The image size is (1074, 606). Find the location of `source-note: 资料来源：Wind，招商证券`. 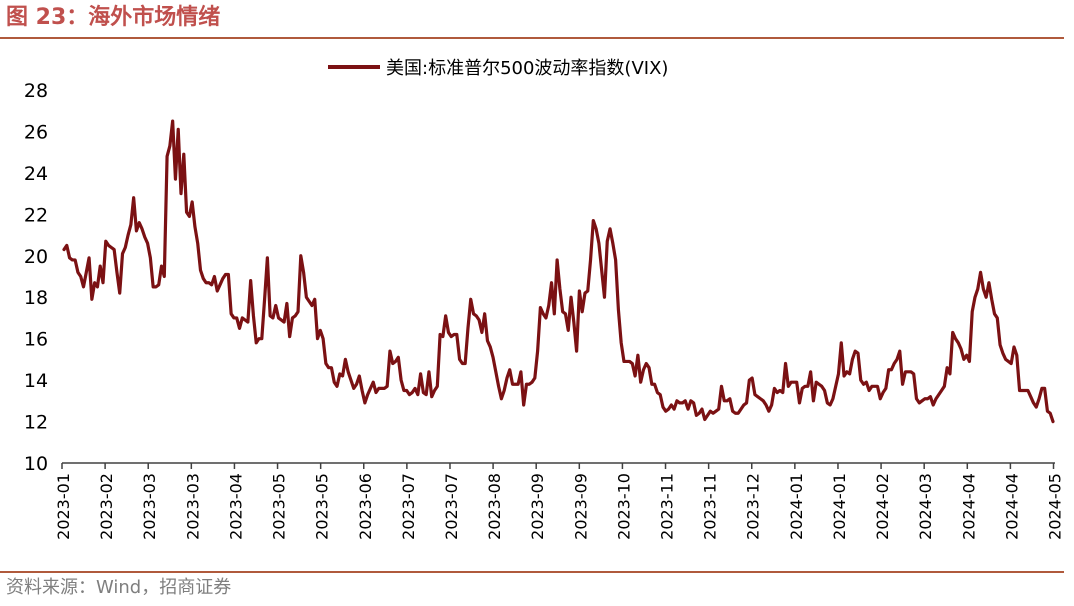

source-note: 资料来源：Wind，招商证券 is located at coordinates (119, 587).